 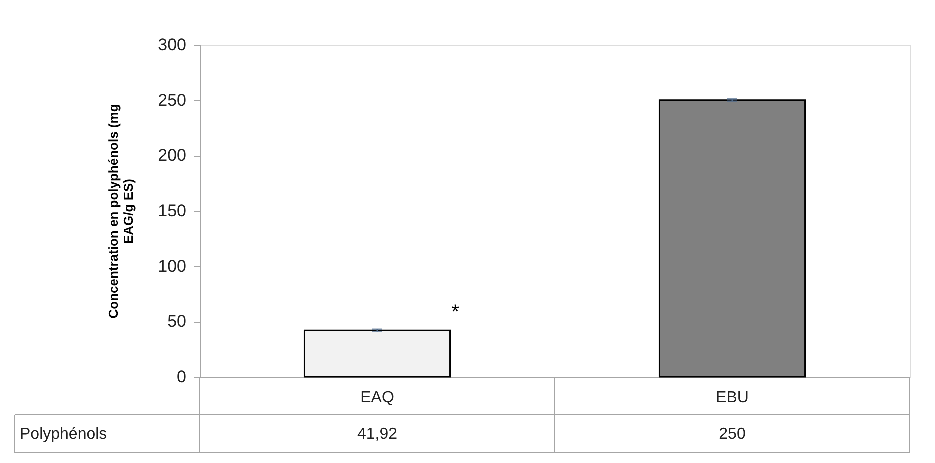 I want to click on y-tick-label: 100, so click(x=172, y=266).